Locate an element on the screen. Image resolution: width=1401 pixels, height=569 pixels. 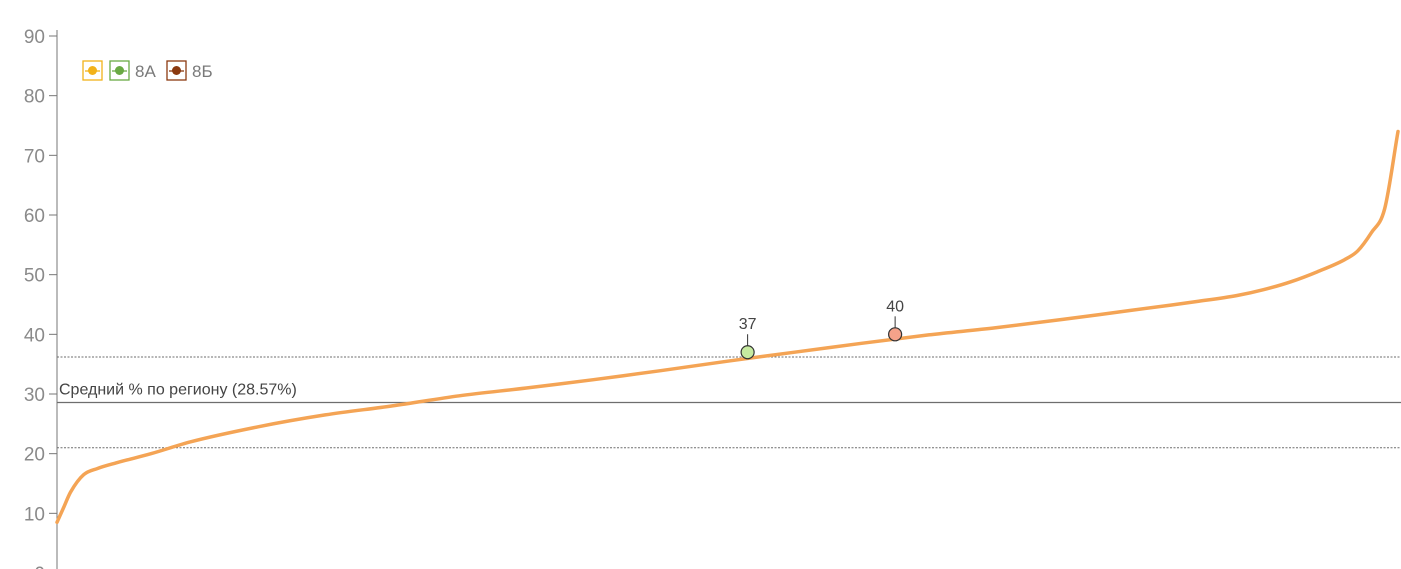
legend-item: 8А is located at coordinates (132, 70).